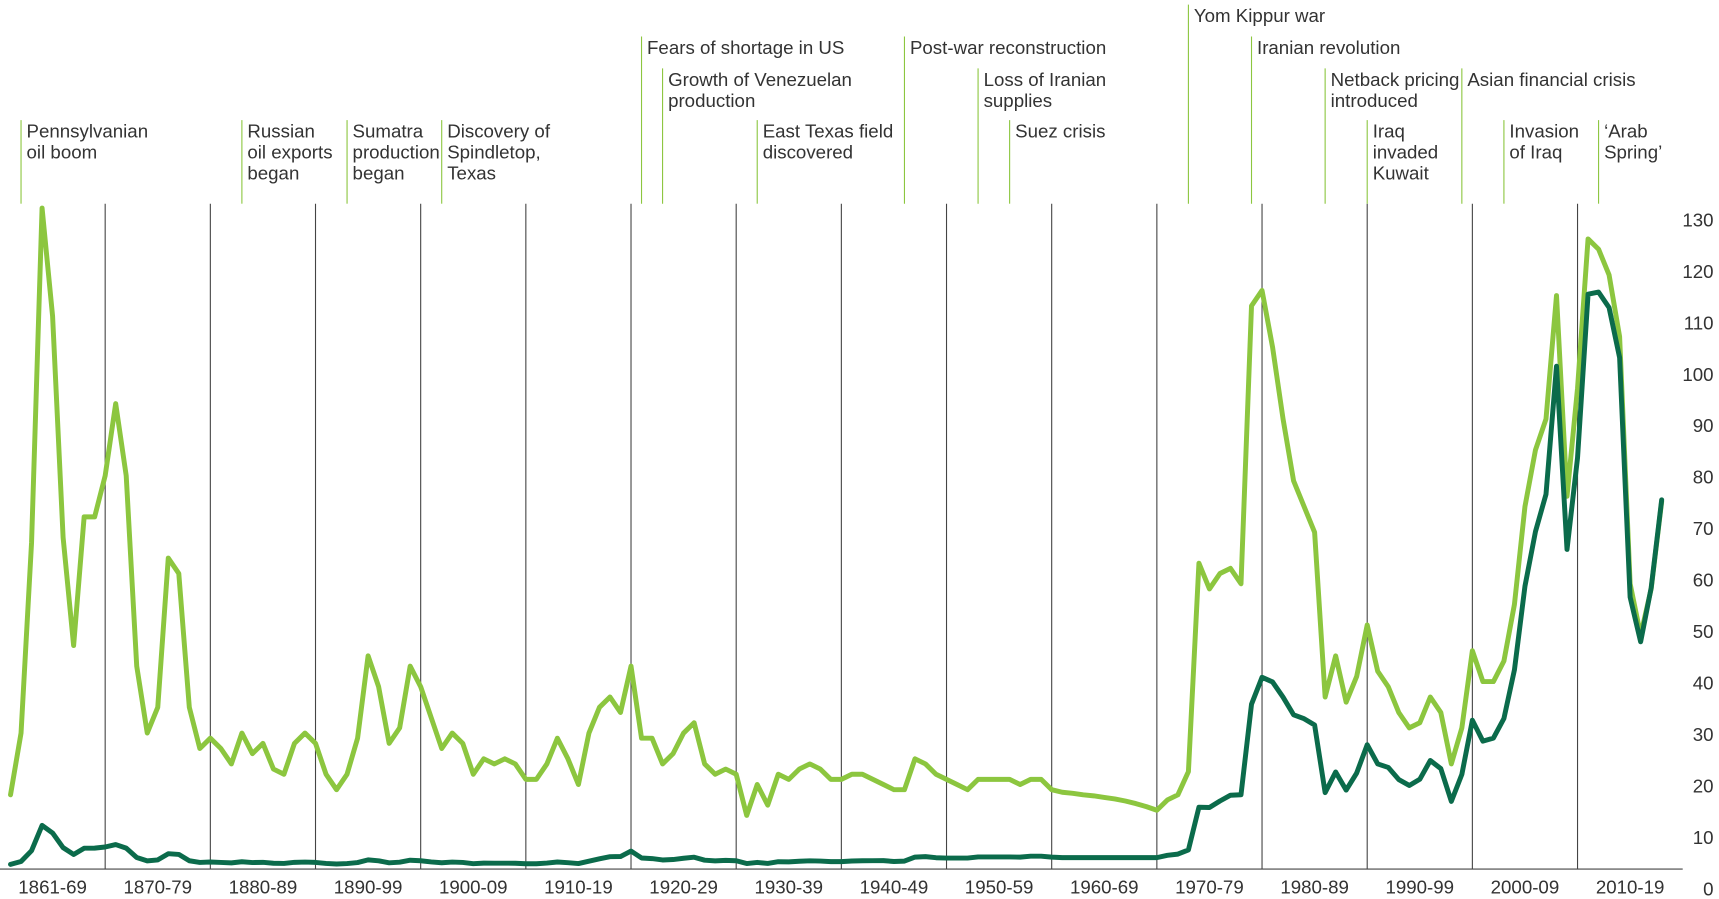 This screenshot has height=899, width=1719. What do you see at coordinates (788, 886) in the screenshot?
I see `x-tick-label: 1930-39` at bounding box center [788, 886].